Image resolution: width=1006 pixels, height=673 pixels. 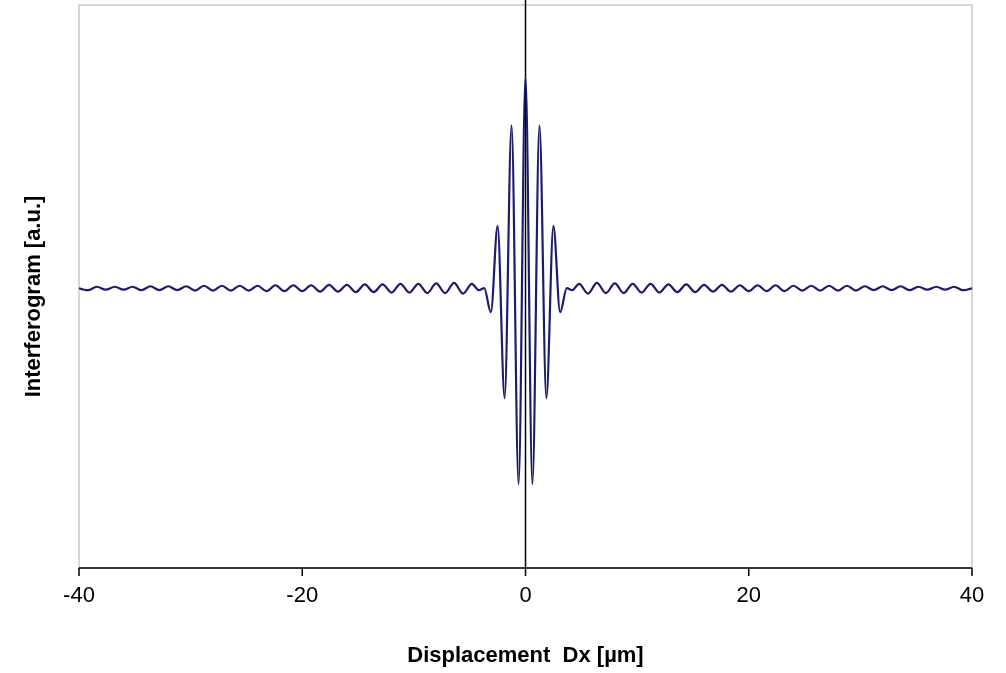 What do you see at coordinates (79, 594) in the screenshot?
I see `x-tick-label: -40` at bounding box center [79, 594].